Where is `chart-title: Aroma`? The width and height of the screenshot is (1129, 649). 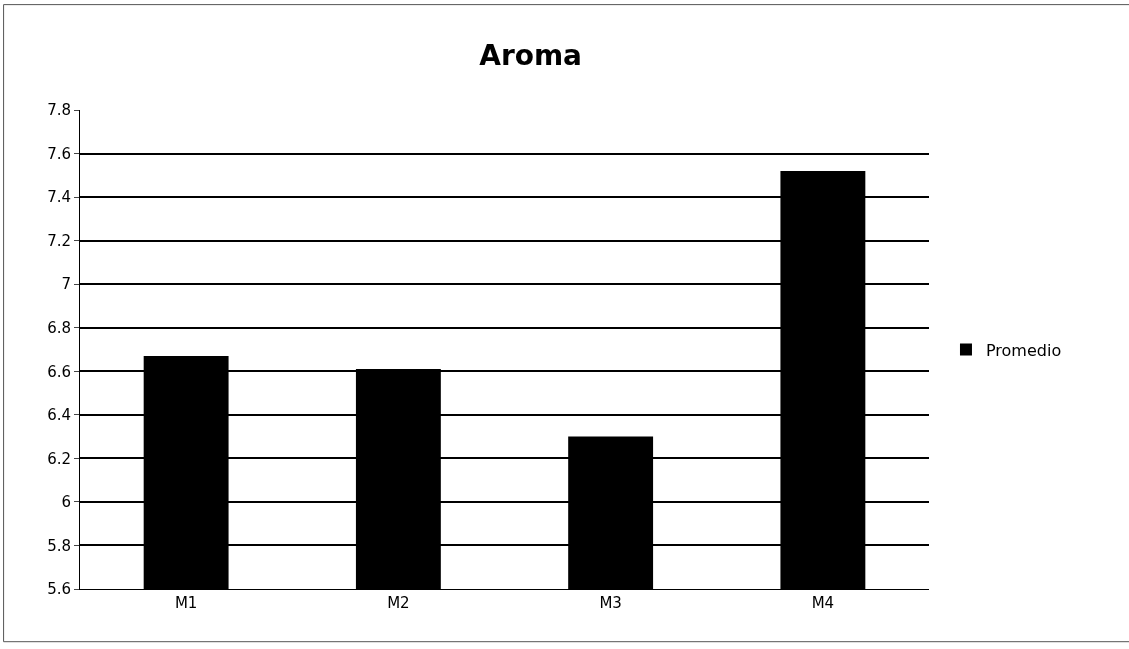 chart-title: Aroma is located at coordinates (531, 56).